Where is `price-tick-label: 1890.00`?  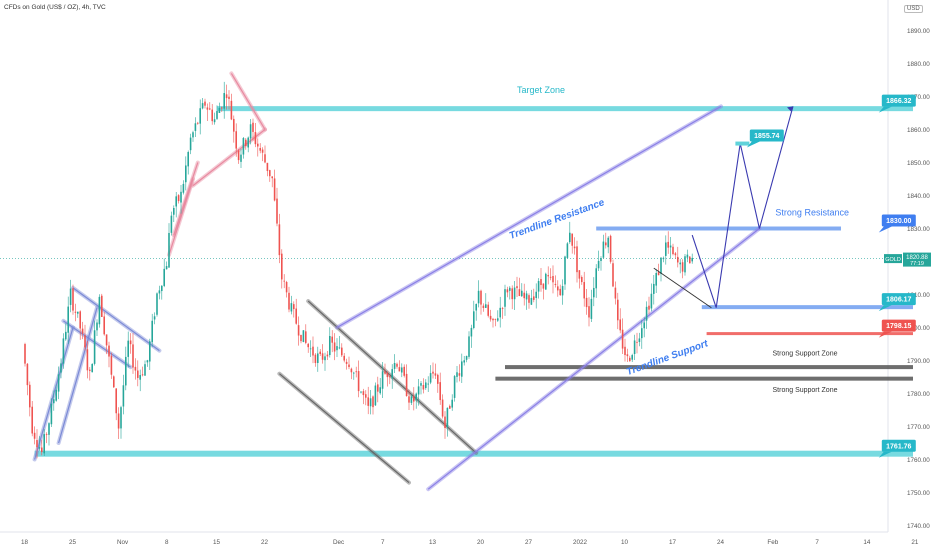
price-tick-label: 1890.00 is located at coordinates (918, 31).